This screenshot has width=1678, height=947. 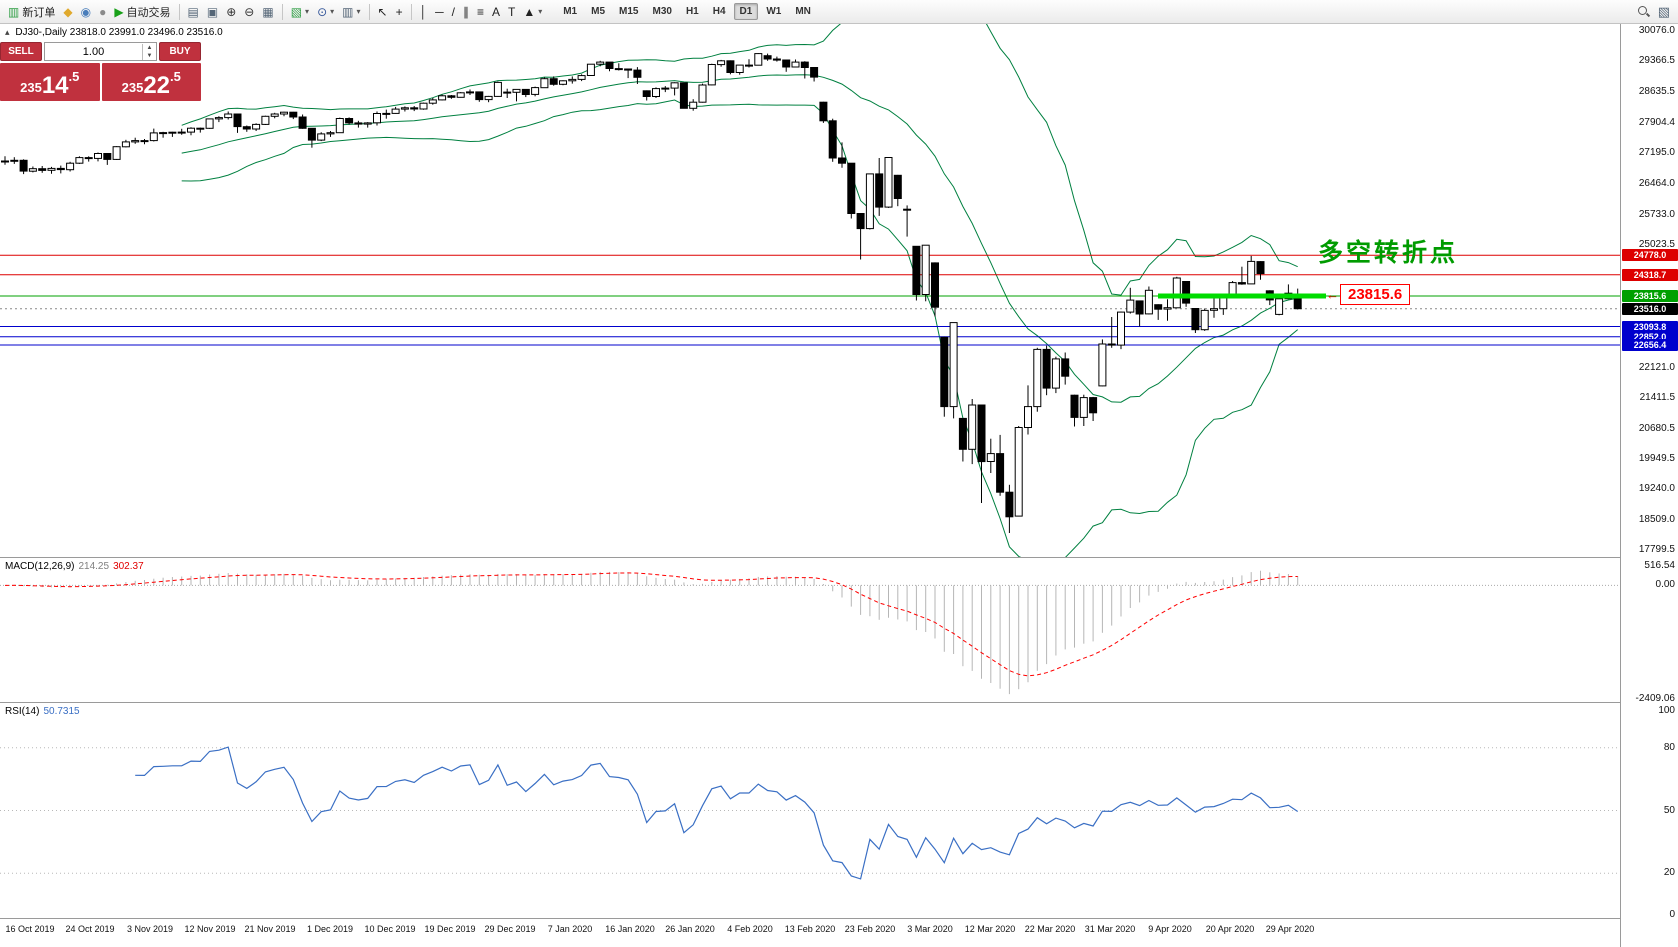 What do you see at coordinates (810, 929) in the screenshot?
I see `date-label: 13 Feb 2020` at bounding box center [810, 929].